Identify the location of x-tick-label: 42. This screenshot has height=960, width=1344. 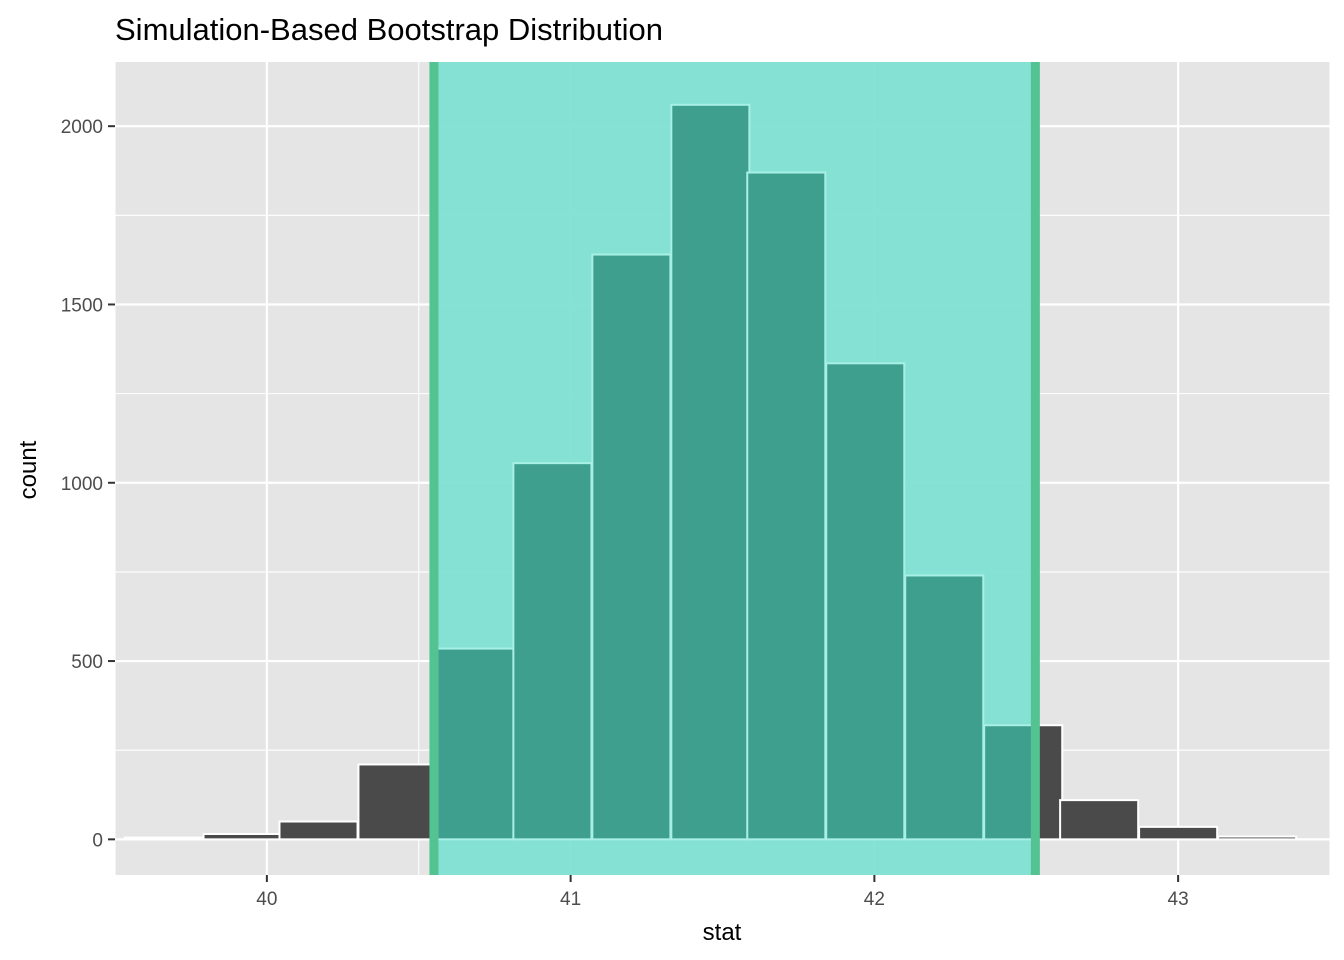
(874, 899).